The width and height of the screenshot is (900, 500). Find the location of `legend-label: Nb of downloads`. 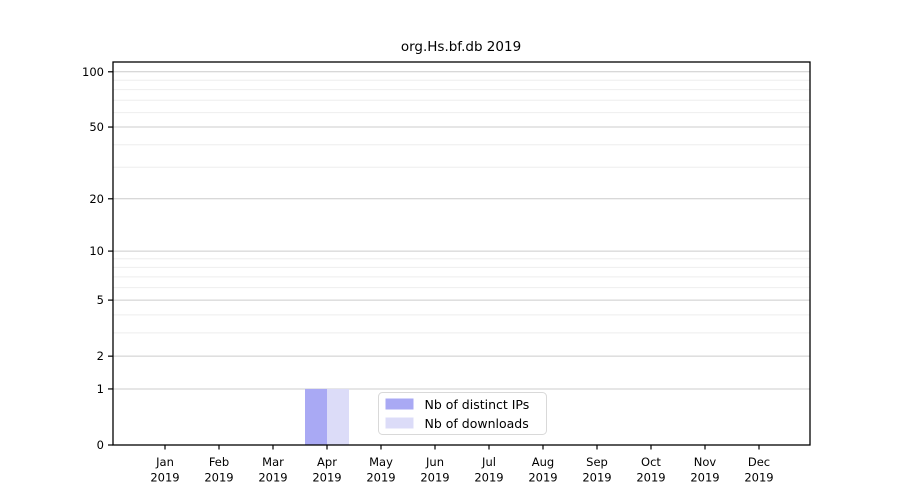

legend-label: Nb of downloads is located at coordinates (477, 423).